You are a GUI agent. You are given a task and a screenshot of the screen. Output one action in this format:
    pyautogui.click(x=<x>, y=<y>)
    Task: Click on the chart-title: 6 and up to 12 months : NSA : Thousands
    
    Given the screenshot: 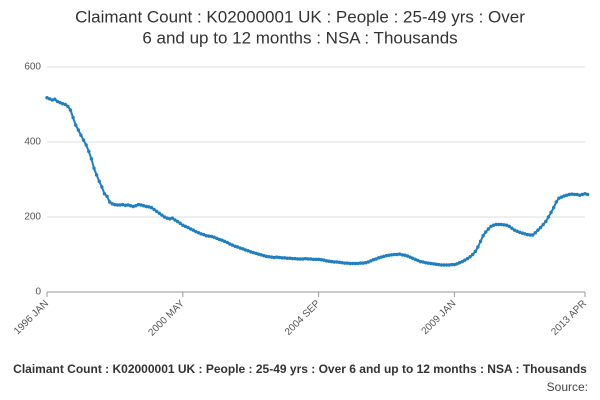 What is the action you would take?
    pyautogui.click(x=299, y=37)
    